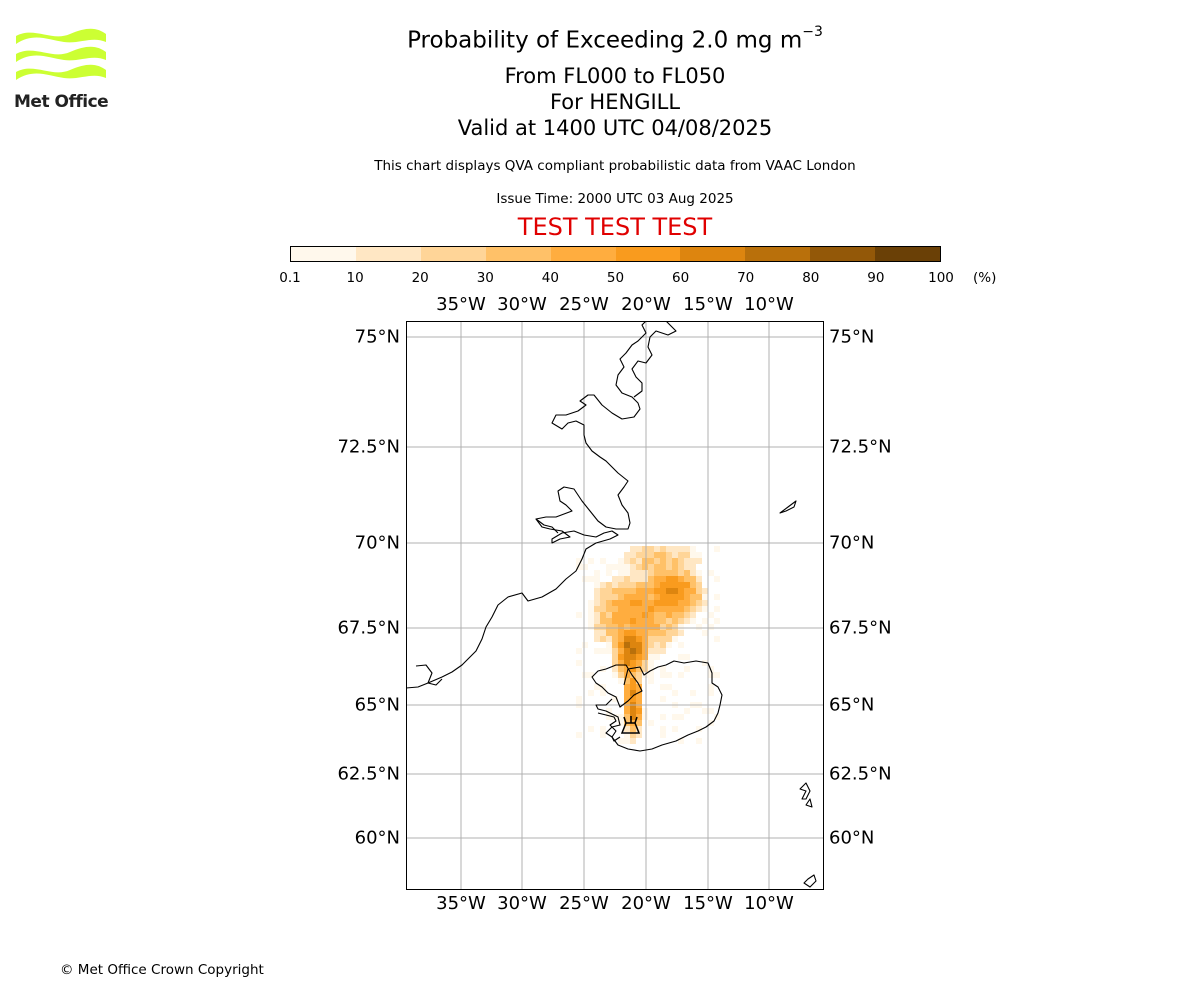 This screenshot has width=1200, height=1000. I want to click on longitude-label: 20°W, so click(646, 304).